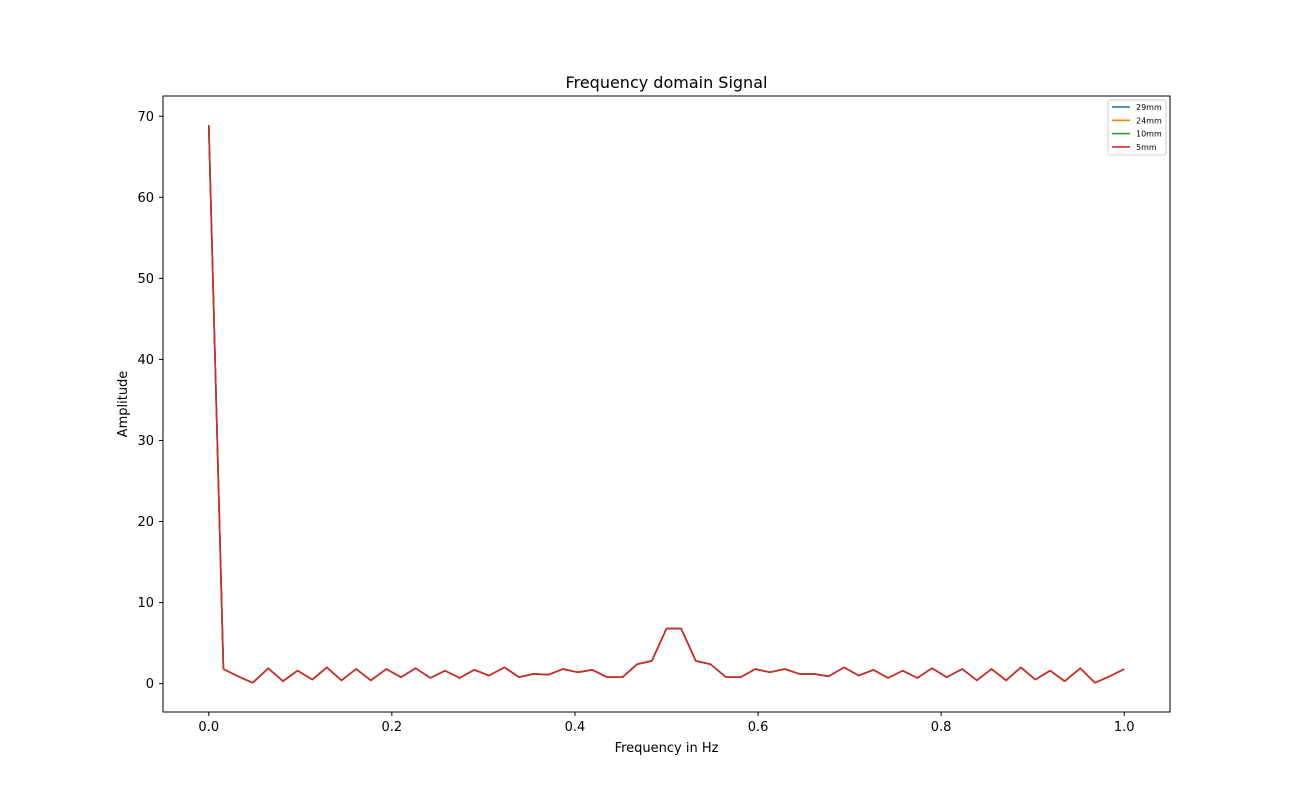  I want to click on y-tick-label: 50, so click(145, 279).